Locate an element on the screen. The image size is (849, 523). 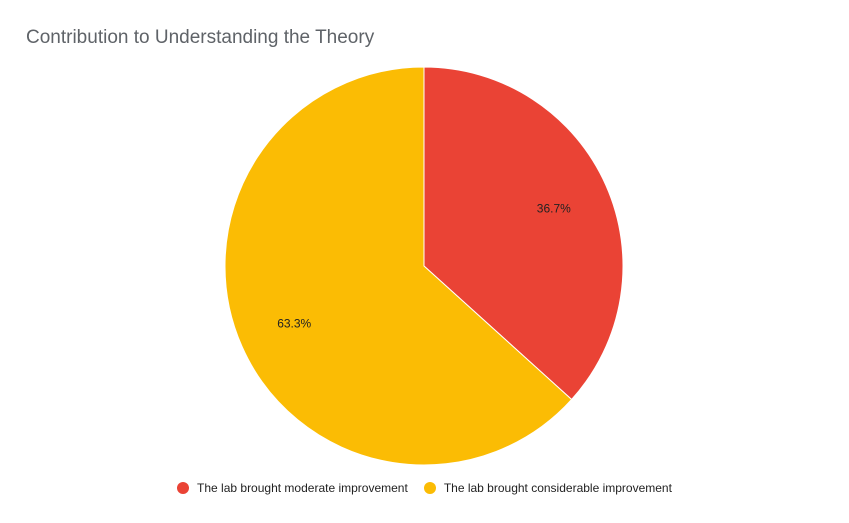
pie-data-labels: 36.7% 63.3% is located at coordinates (424, 265).